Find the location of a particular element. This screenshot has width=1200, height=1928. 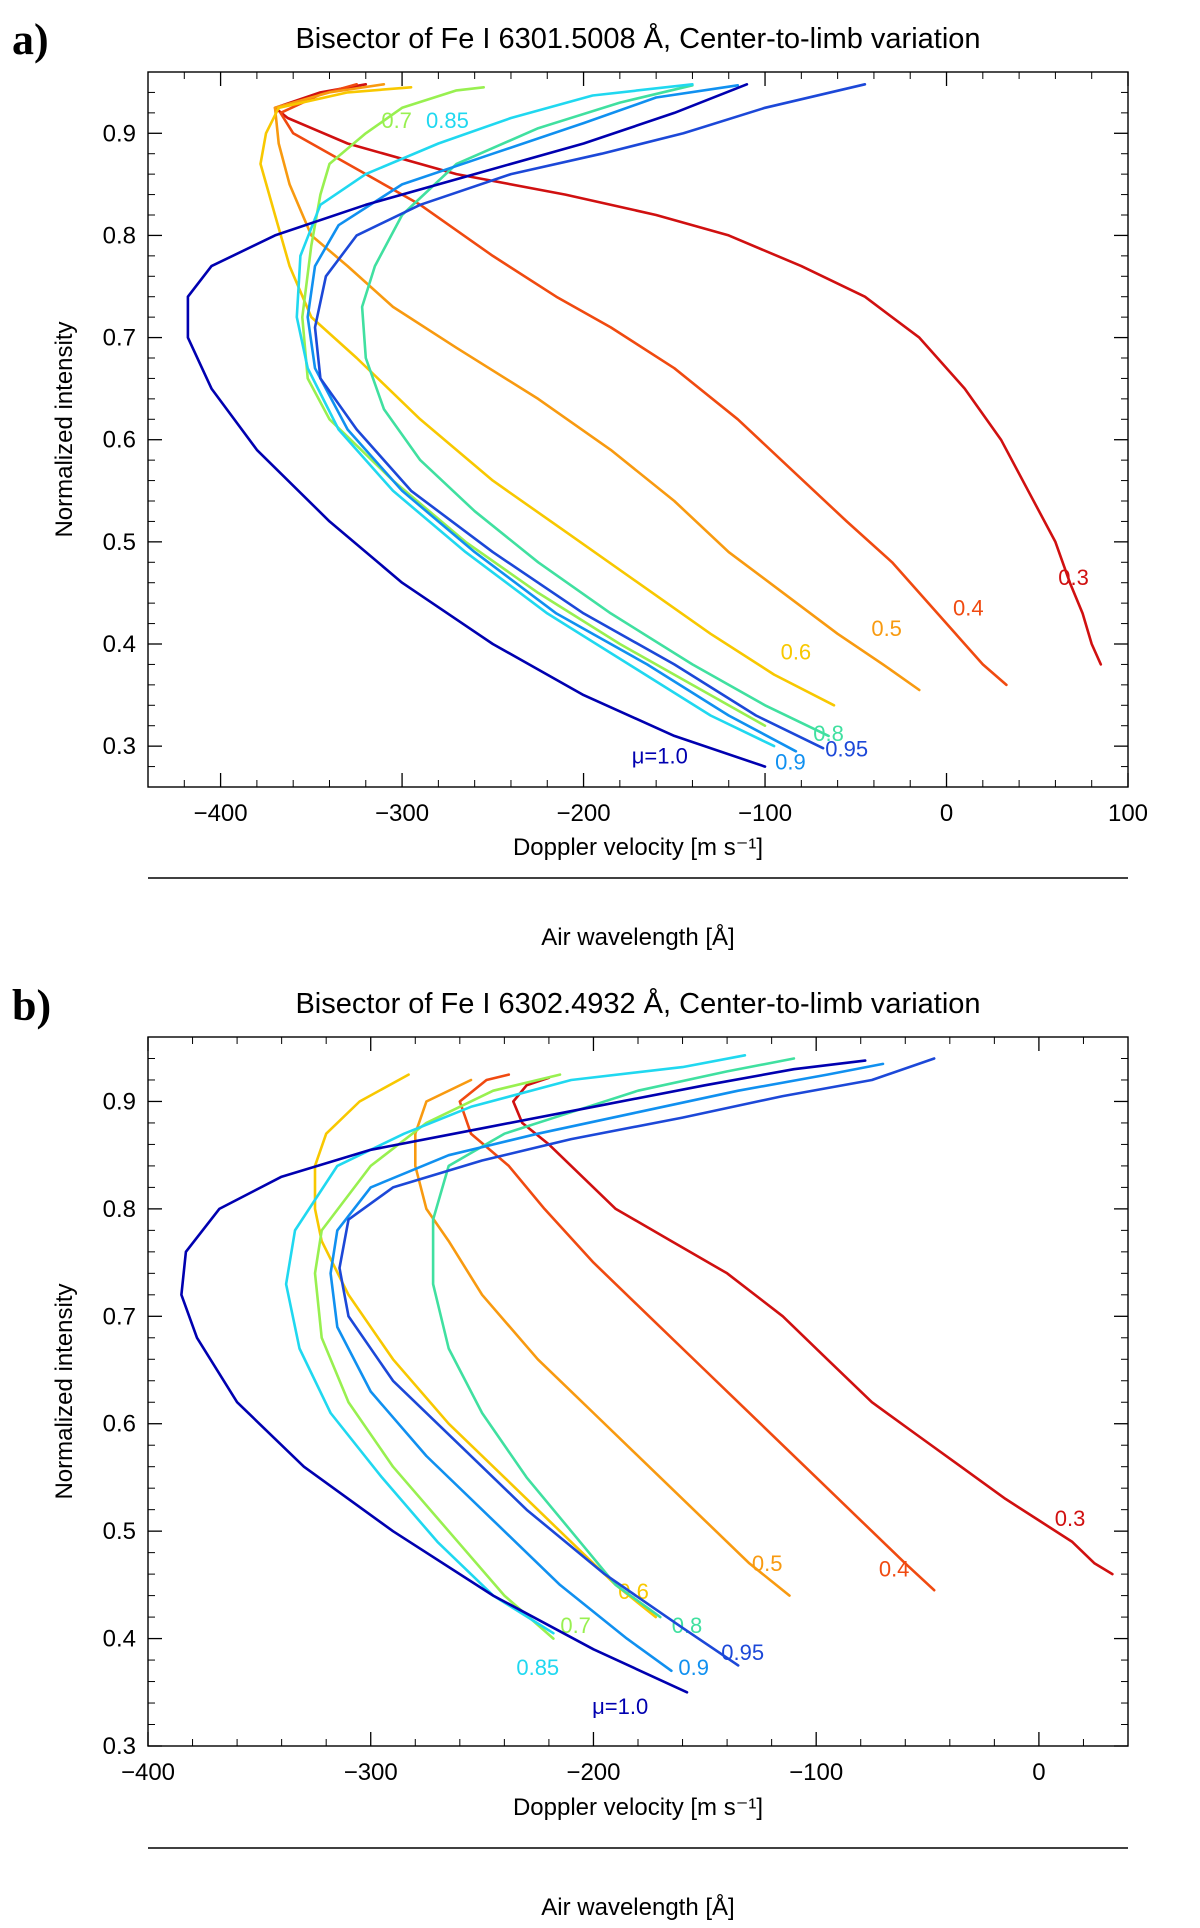

series-line-0.3 is located at coordinates (812, 1326).